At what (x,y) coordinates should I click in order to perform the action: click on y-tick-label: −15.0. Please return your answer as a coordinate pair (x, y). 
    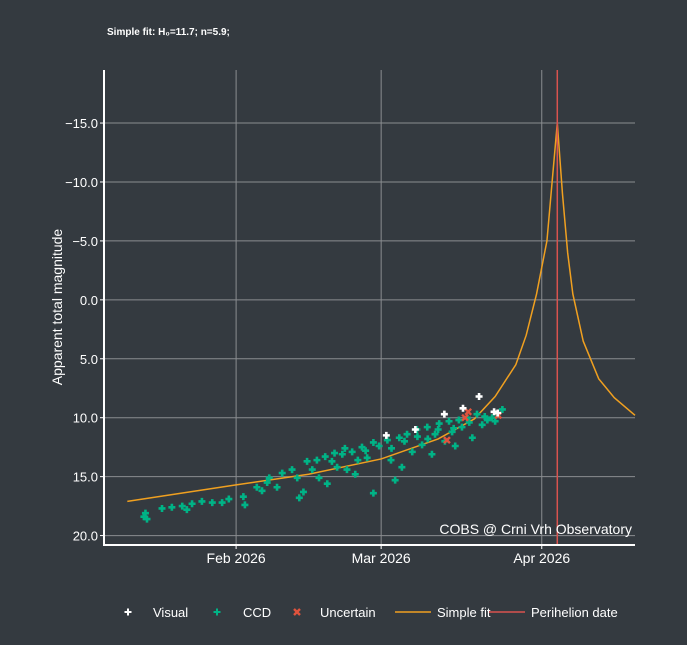
    Looking at the image, I should click on (81, 123).